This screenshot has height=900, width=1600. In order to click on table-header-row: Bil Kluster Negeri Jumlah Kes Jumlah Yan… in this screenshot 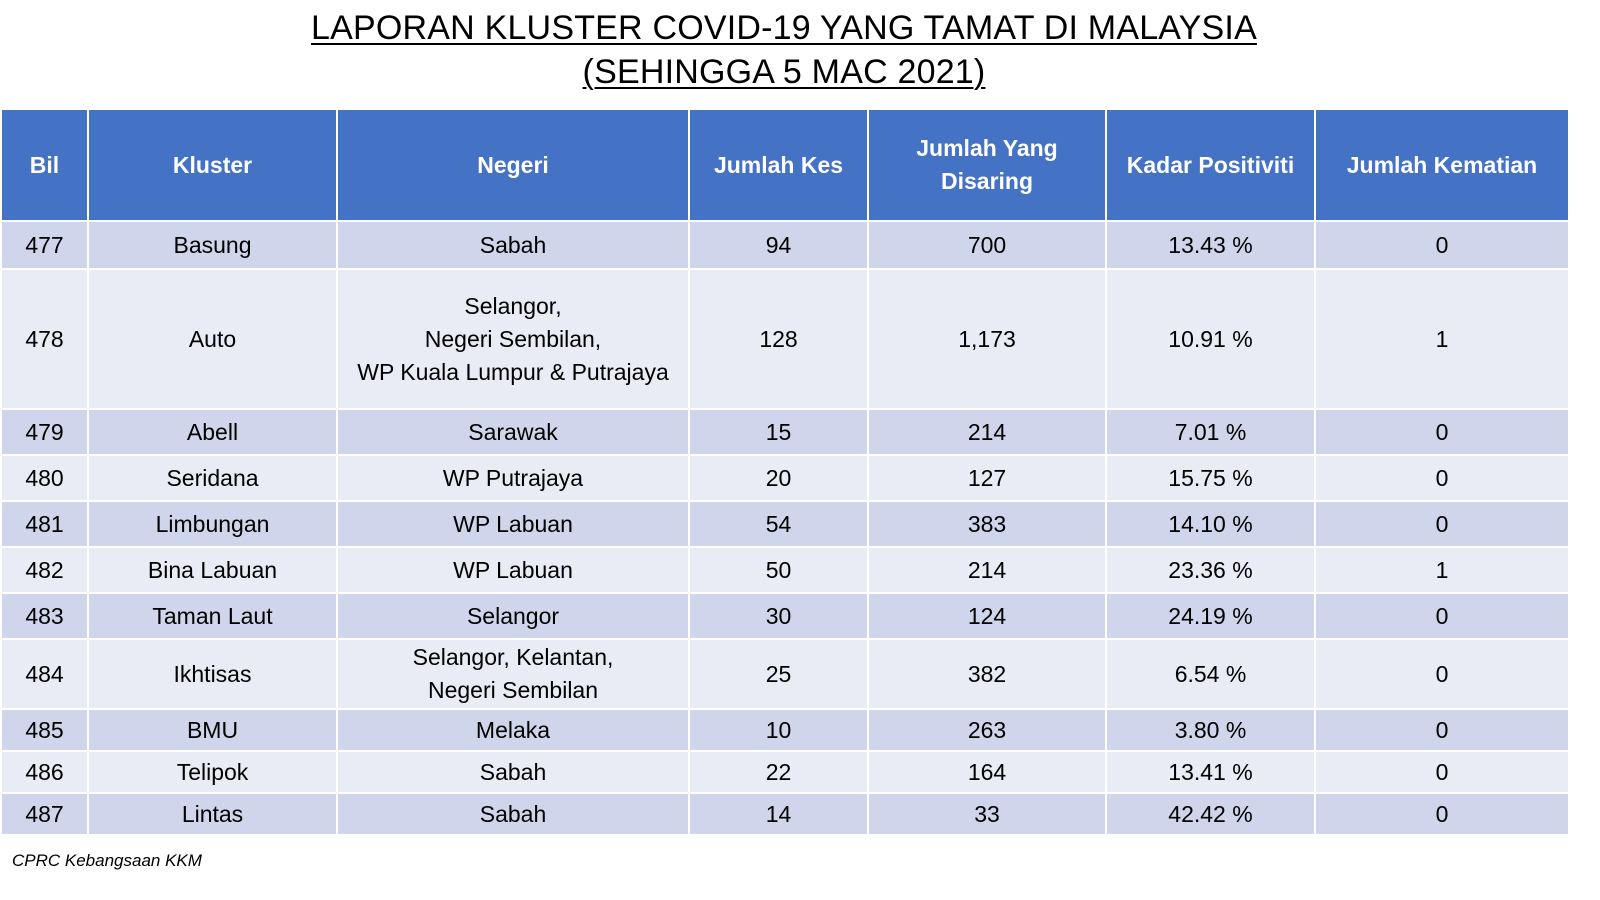, I will do `click(785, 165)`.